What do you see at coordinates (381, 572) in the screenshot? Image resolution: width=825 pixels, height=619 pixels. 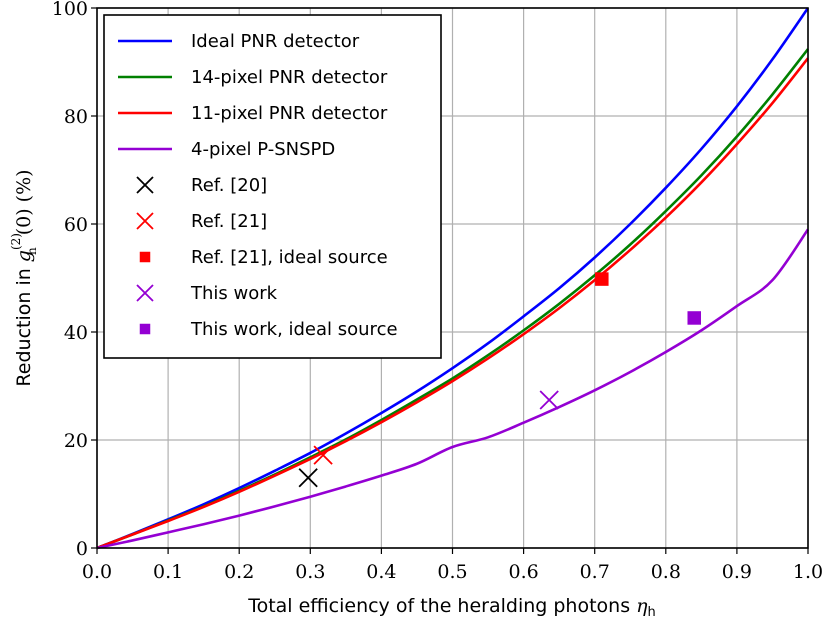 I see `x-tick-label: 0.4` at bounding box center [381, 572].